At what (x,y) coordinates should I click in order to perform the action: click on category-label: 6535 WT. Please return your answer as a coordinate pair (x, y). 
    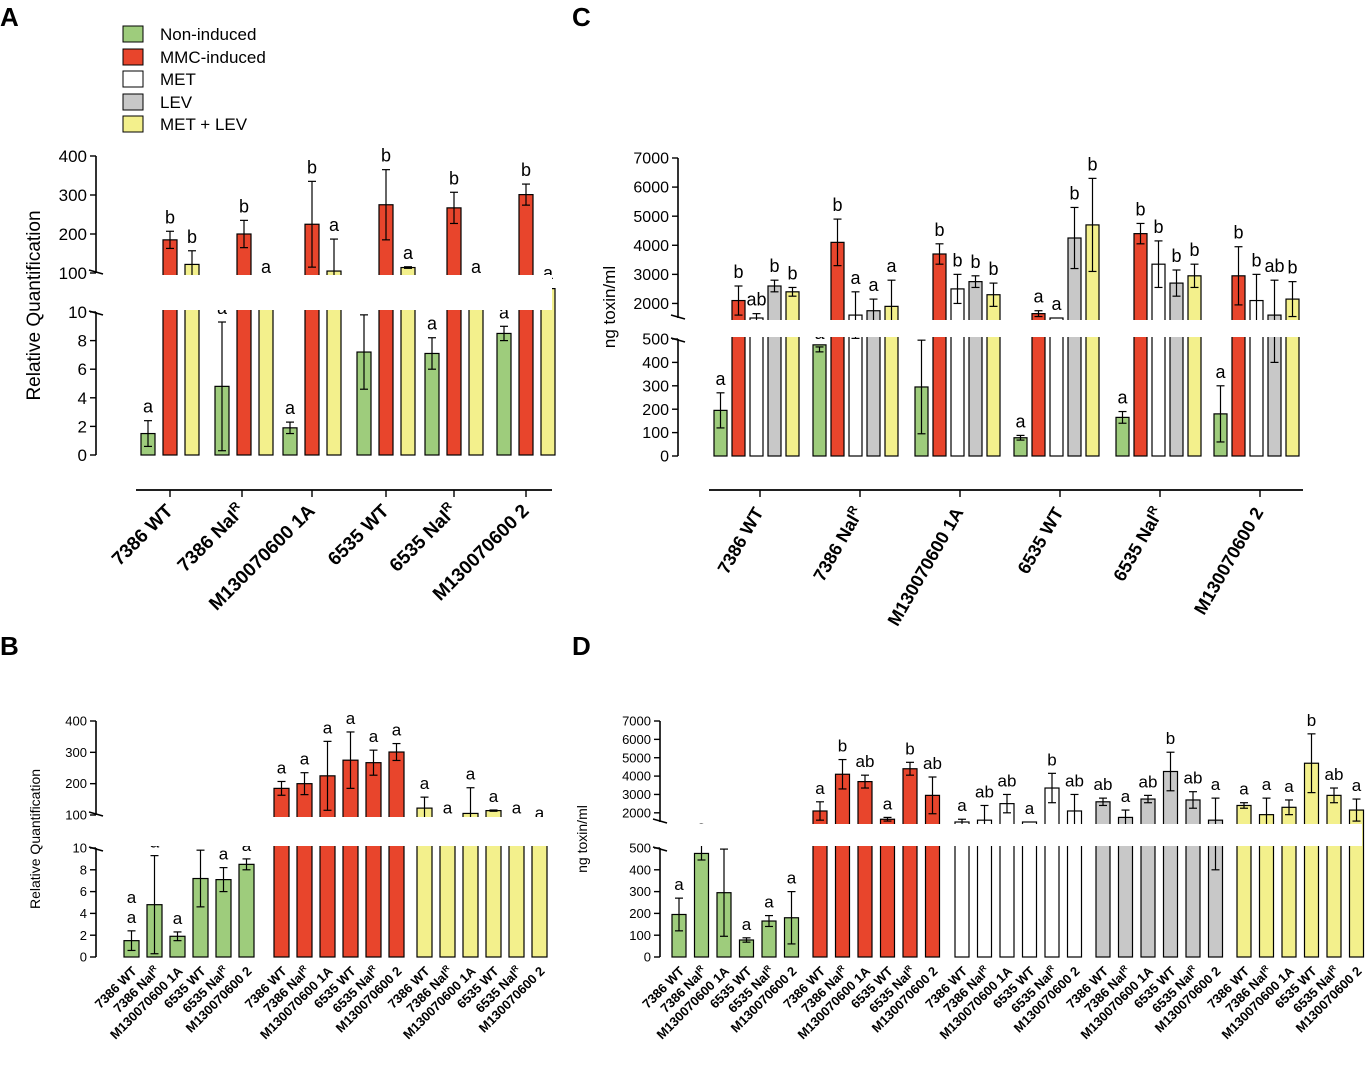
    Looking at the image, I should click on (359, 535).